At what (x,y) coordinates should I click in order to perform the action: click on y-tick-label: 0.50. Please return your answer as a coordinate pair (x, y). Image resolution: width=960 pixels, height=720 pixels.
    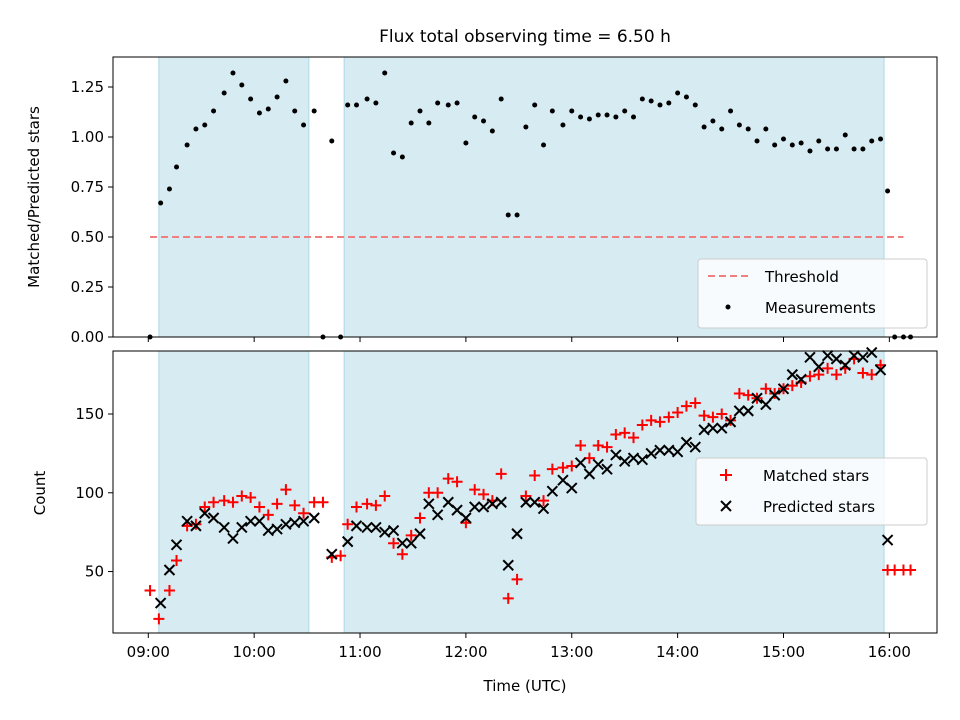
    Looking at the image, I should click on (87, 237).